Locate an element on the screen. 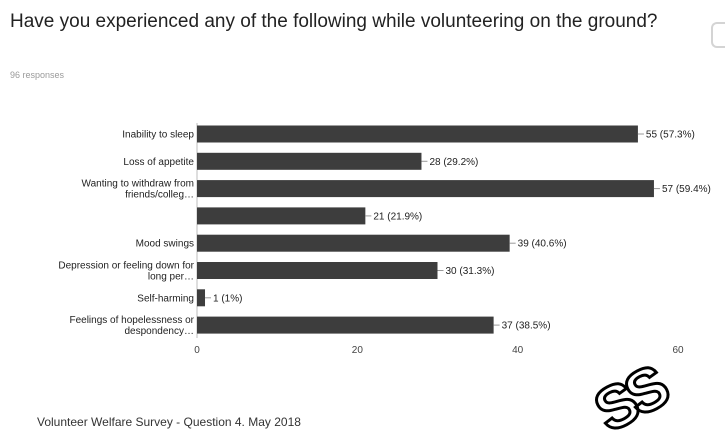 This screenshot has width=725, height=435. data-label: 1 (1%) is located at coordinates (227, 298).